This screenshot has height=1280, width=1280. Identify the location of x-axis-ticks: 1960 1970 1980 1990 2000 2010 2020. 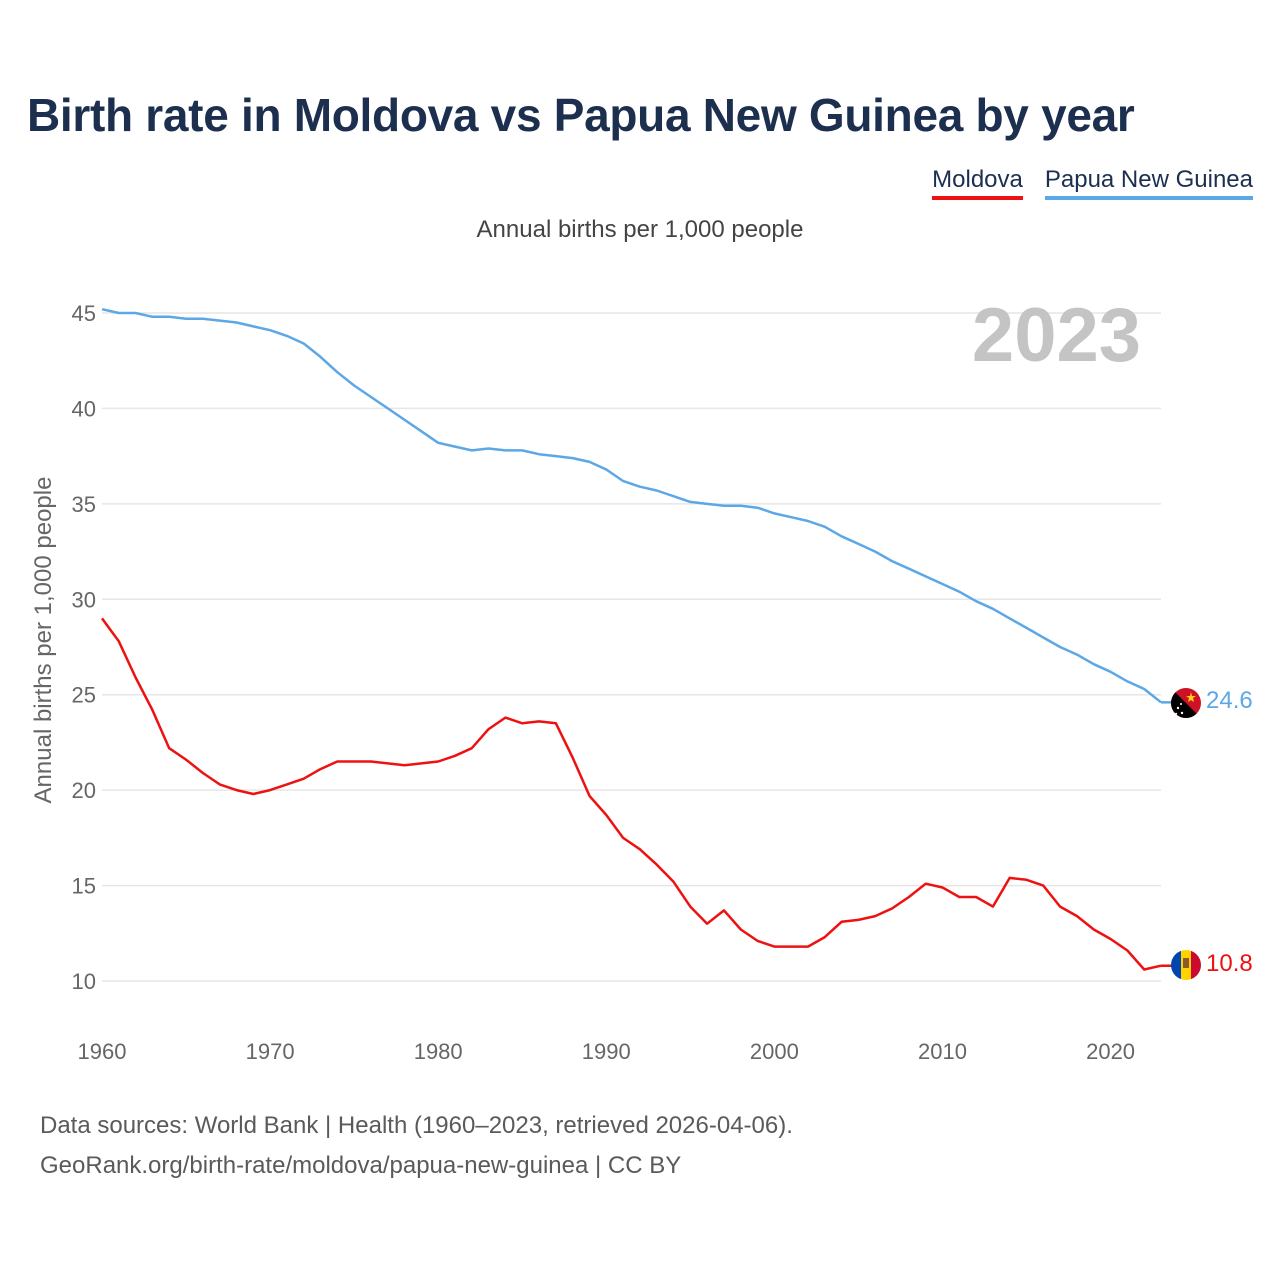
(607, 1051).